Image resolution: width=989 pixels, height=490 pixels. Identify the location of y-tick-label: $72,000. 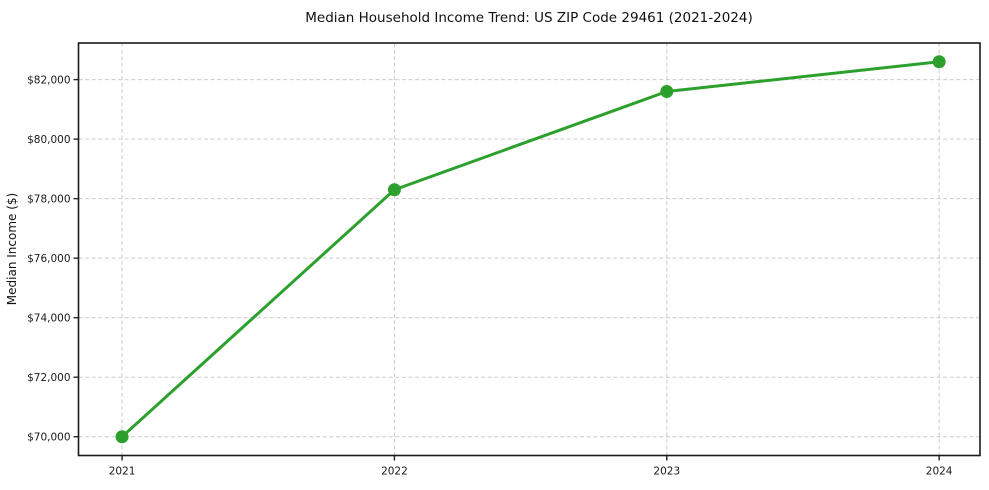
(48, 378).